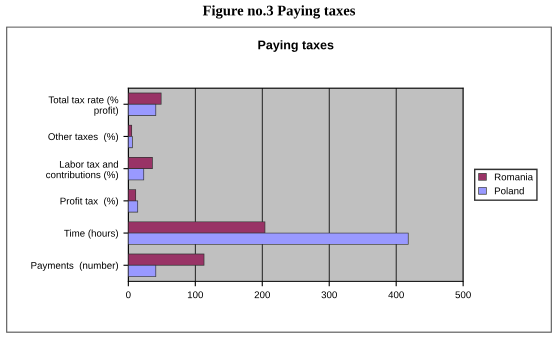 The width and height of the screenshot is (558, 339). I want to click on y-tick-label: Labor tax and contributions (%), so click(82, 170).